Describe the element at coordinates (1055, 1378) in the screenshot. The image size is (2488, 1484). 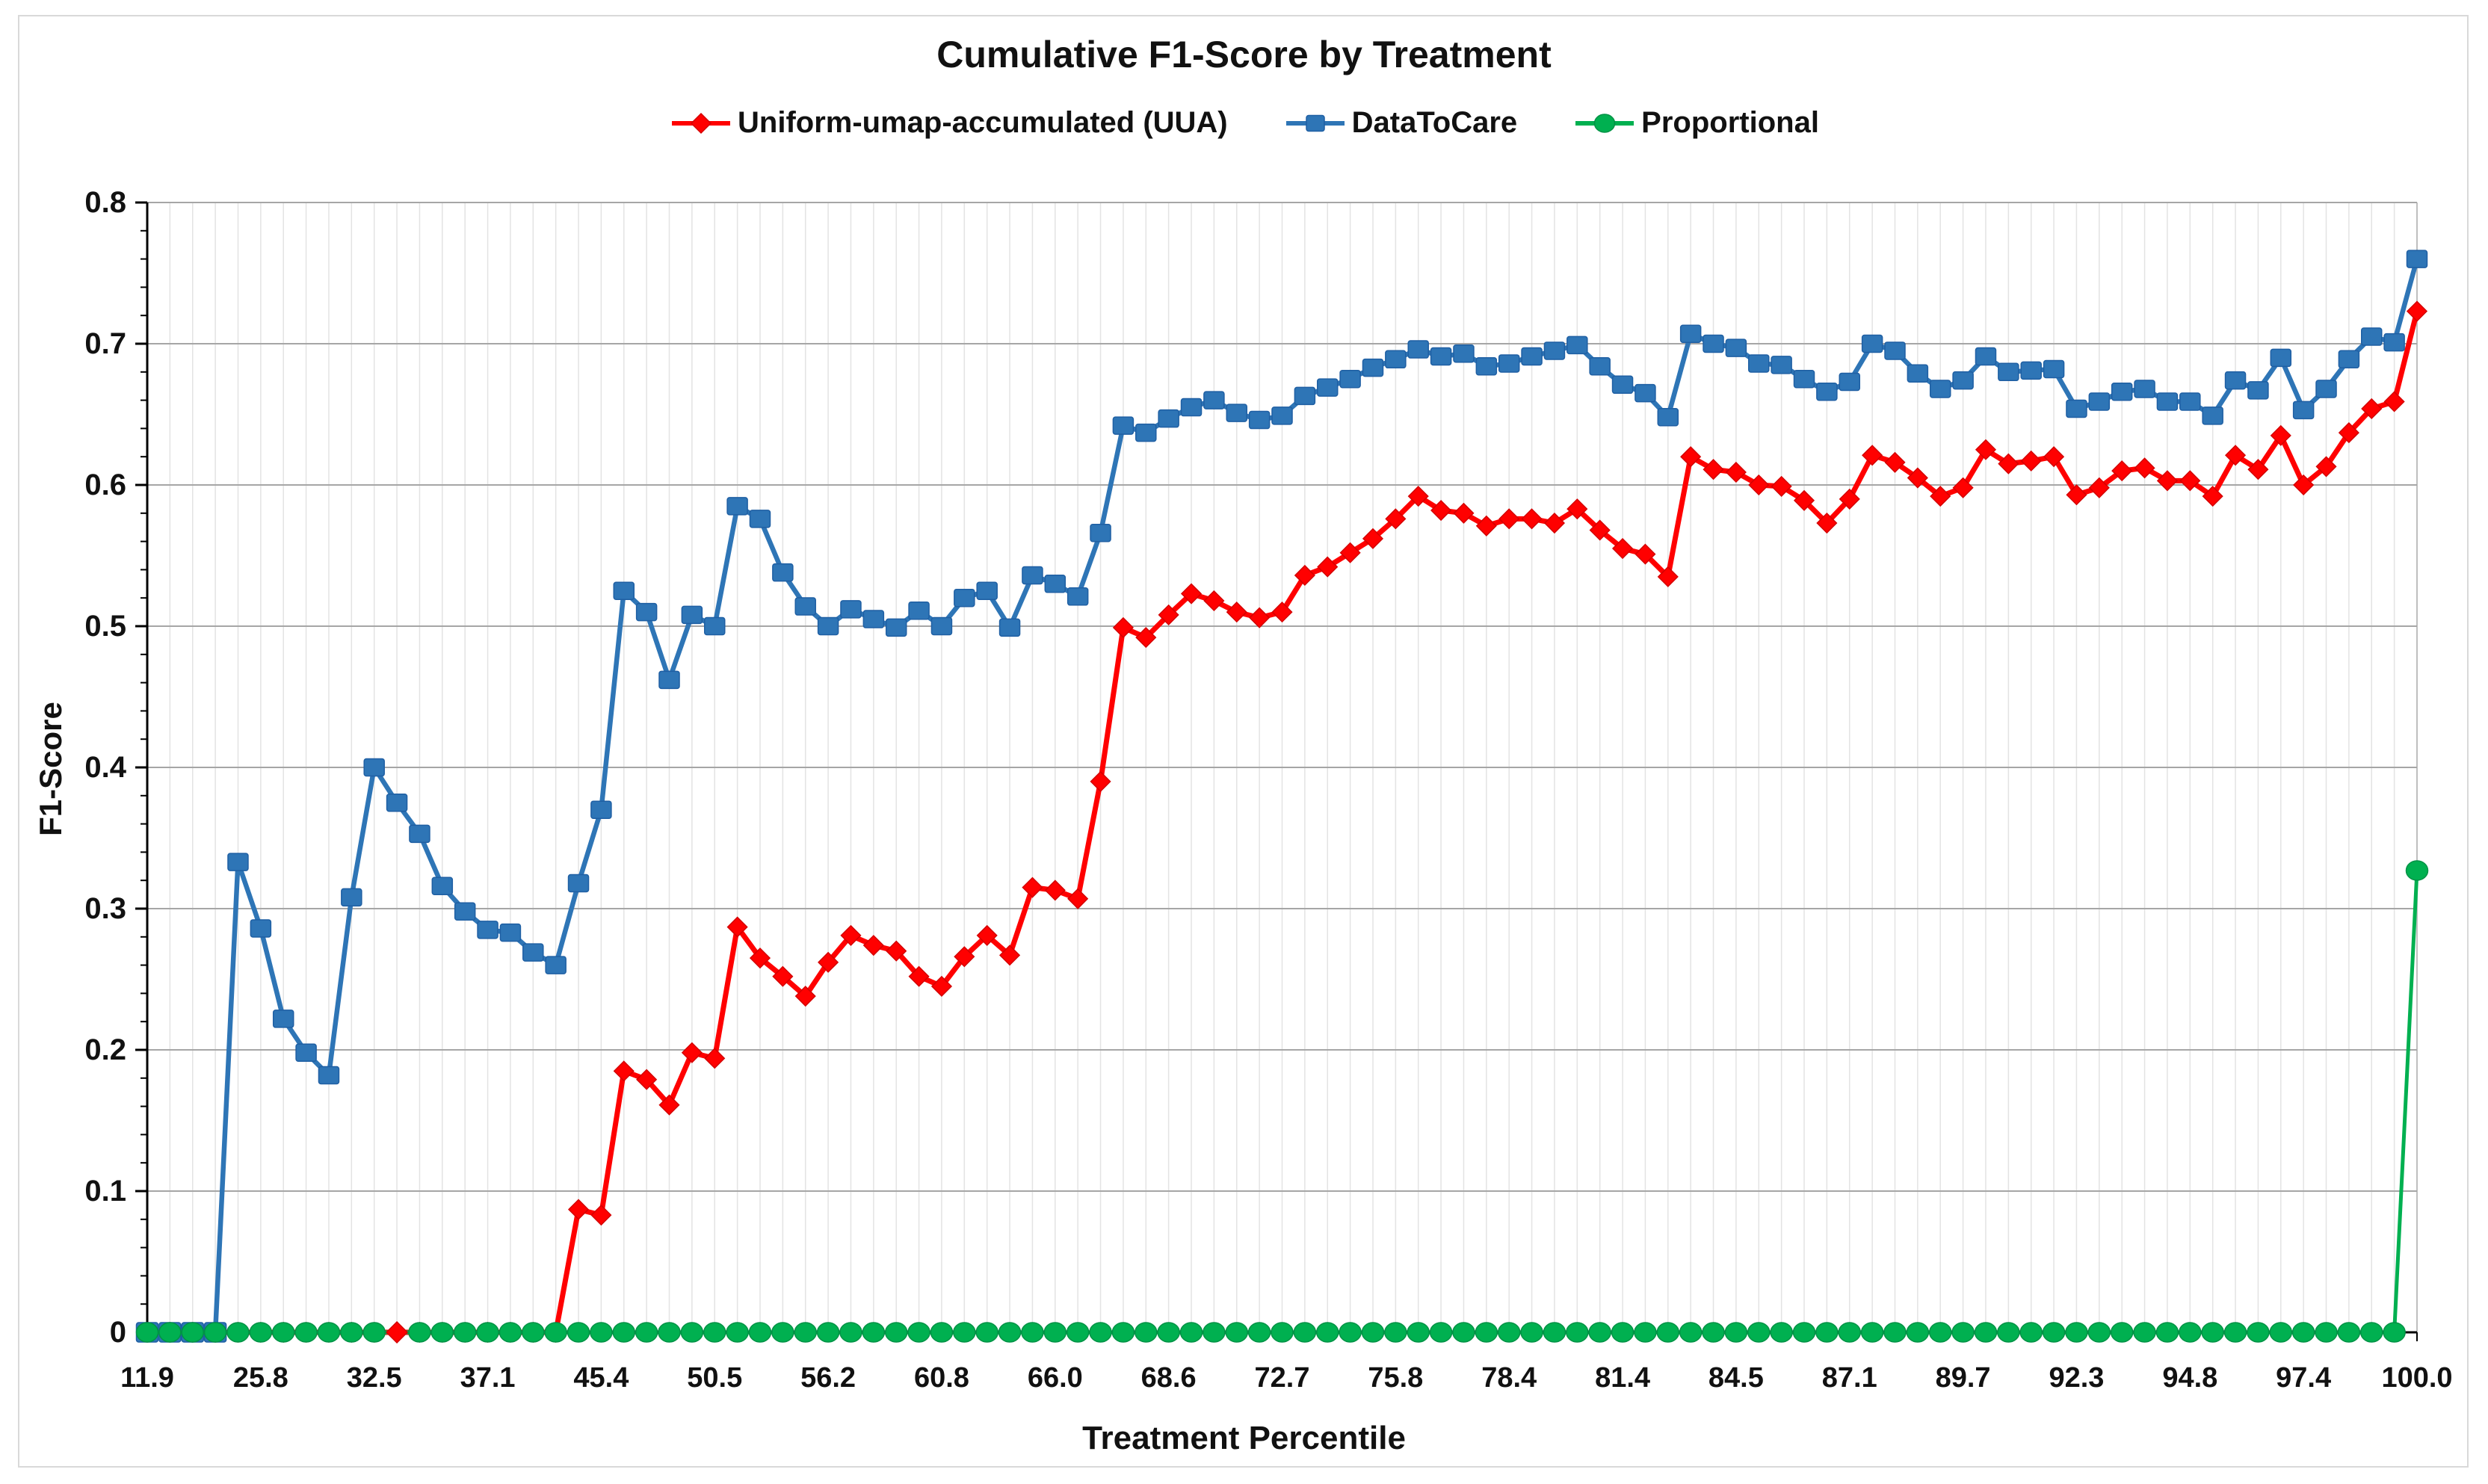
I see `x-tick-label: 66.0` at that location.